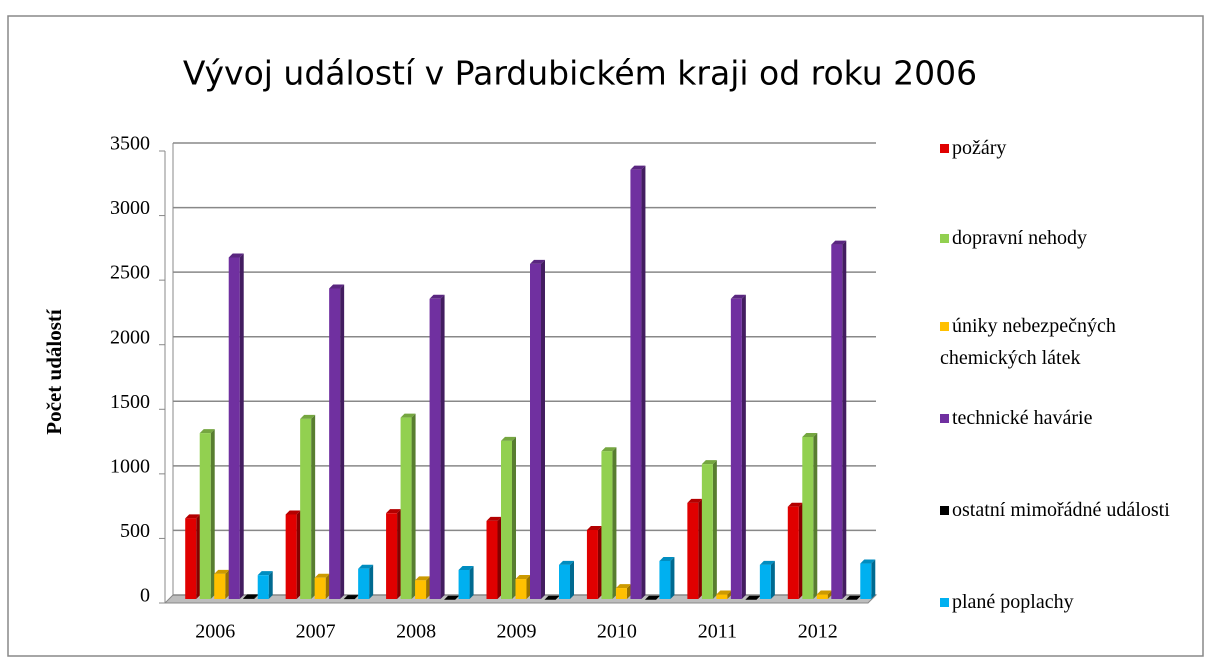 The height and width of the screenshot is (658, 1205). Describe the element at coordinates (1060, 510) in the screenshot. I see `legend-entry: ostatní mimořádné události` at that location.